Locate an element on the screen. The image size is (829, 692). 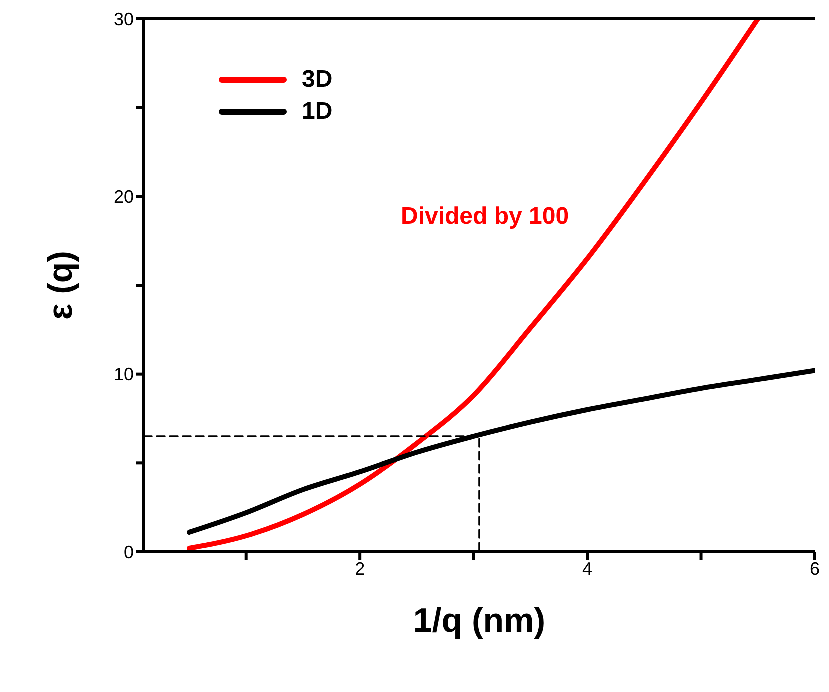
x-tick-label: 2 is located at coordinates (360, 568).